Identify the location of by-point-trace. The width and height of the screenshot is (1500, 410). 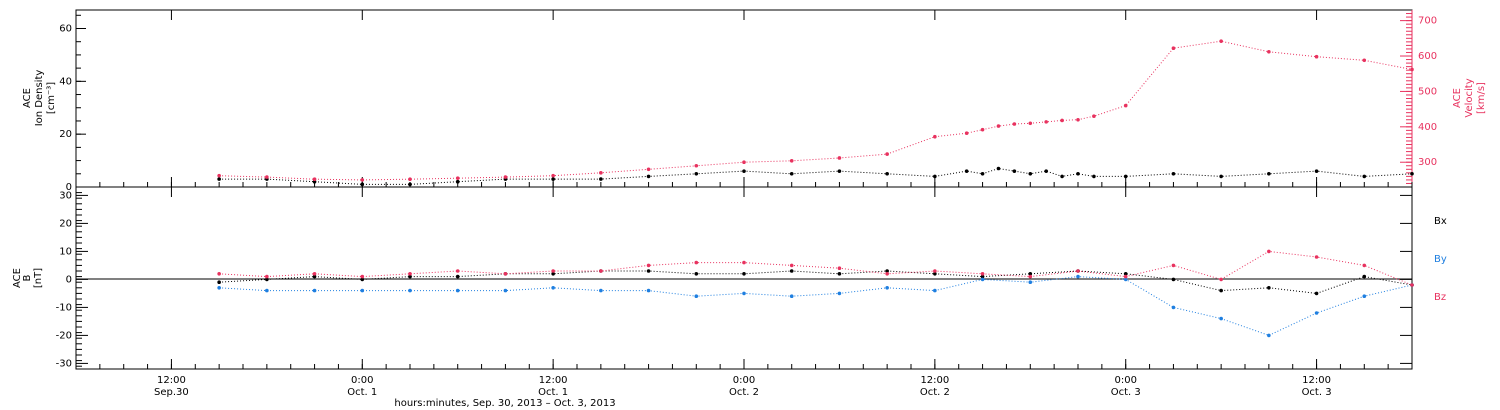
(816, 306).